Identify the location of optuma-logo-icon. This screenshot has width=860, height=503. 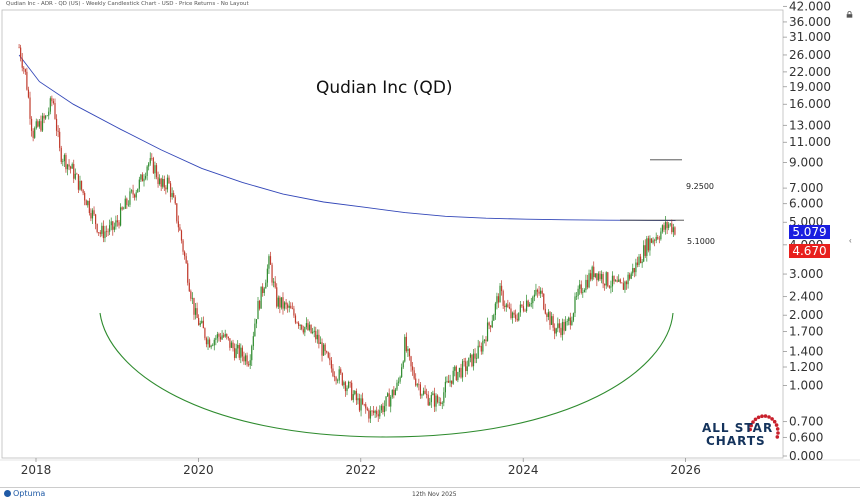
(7, 493).